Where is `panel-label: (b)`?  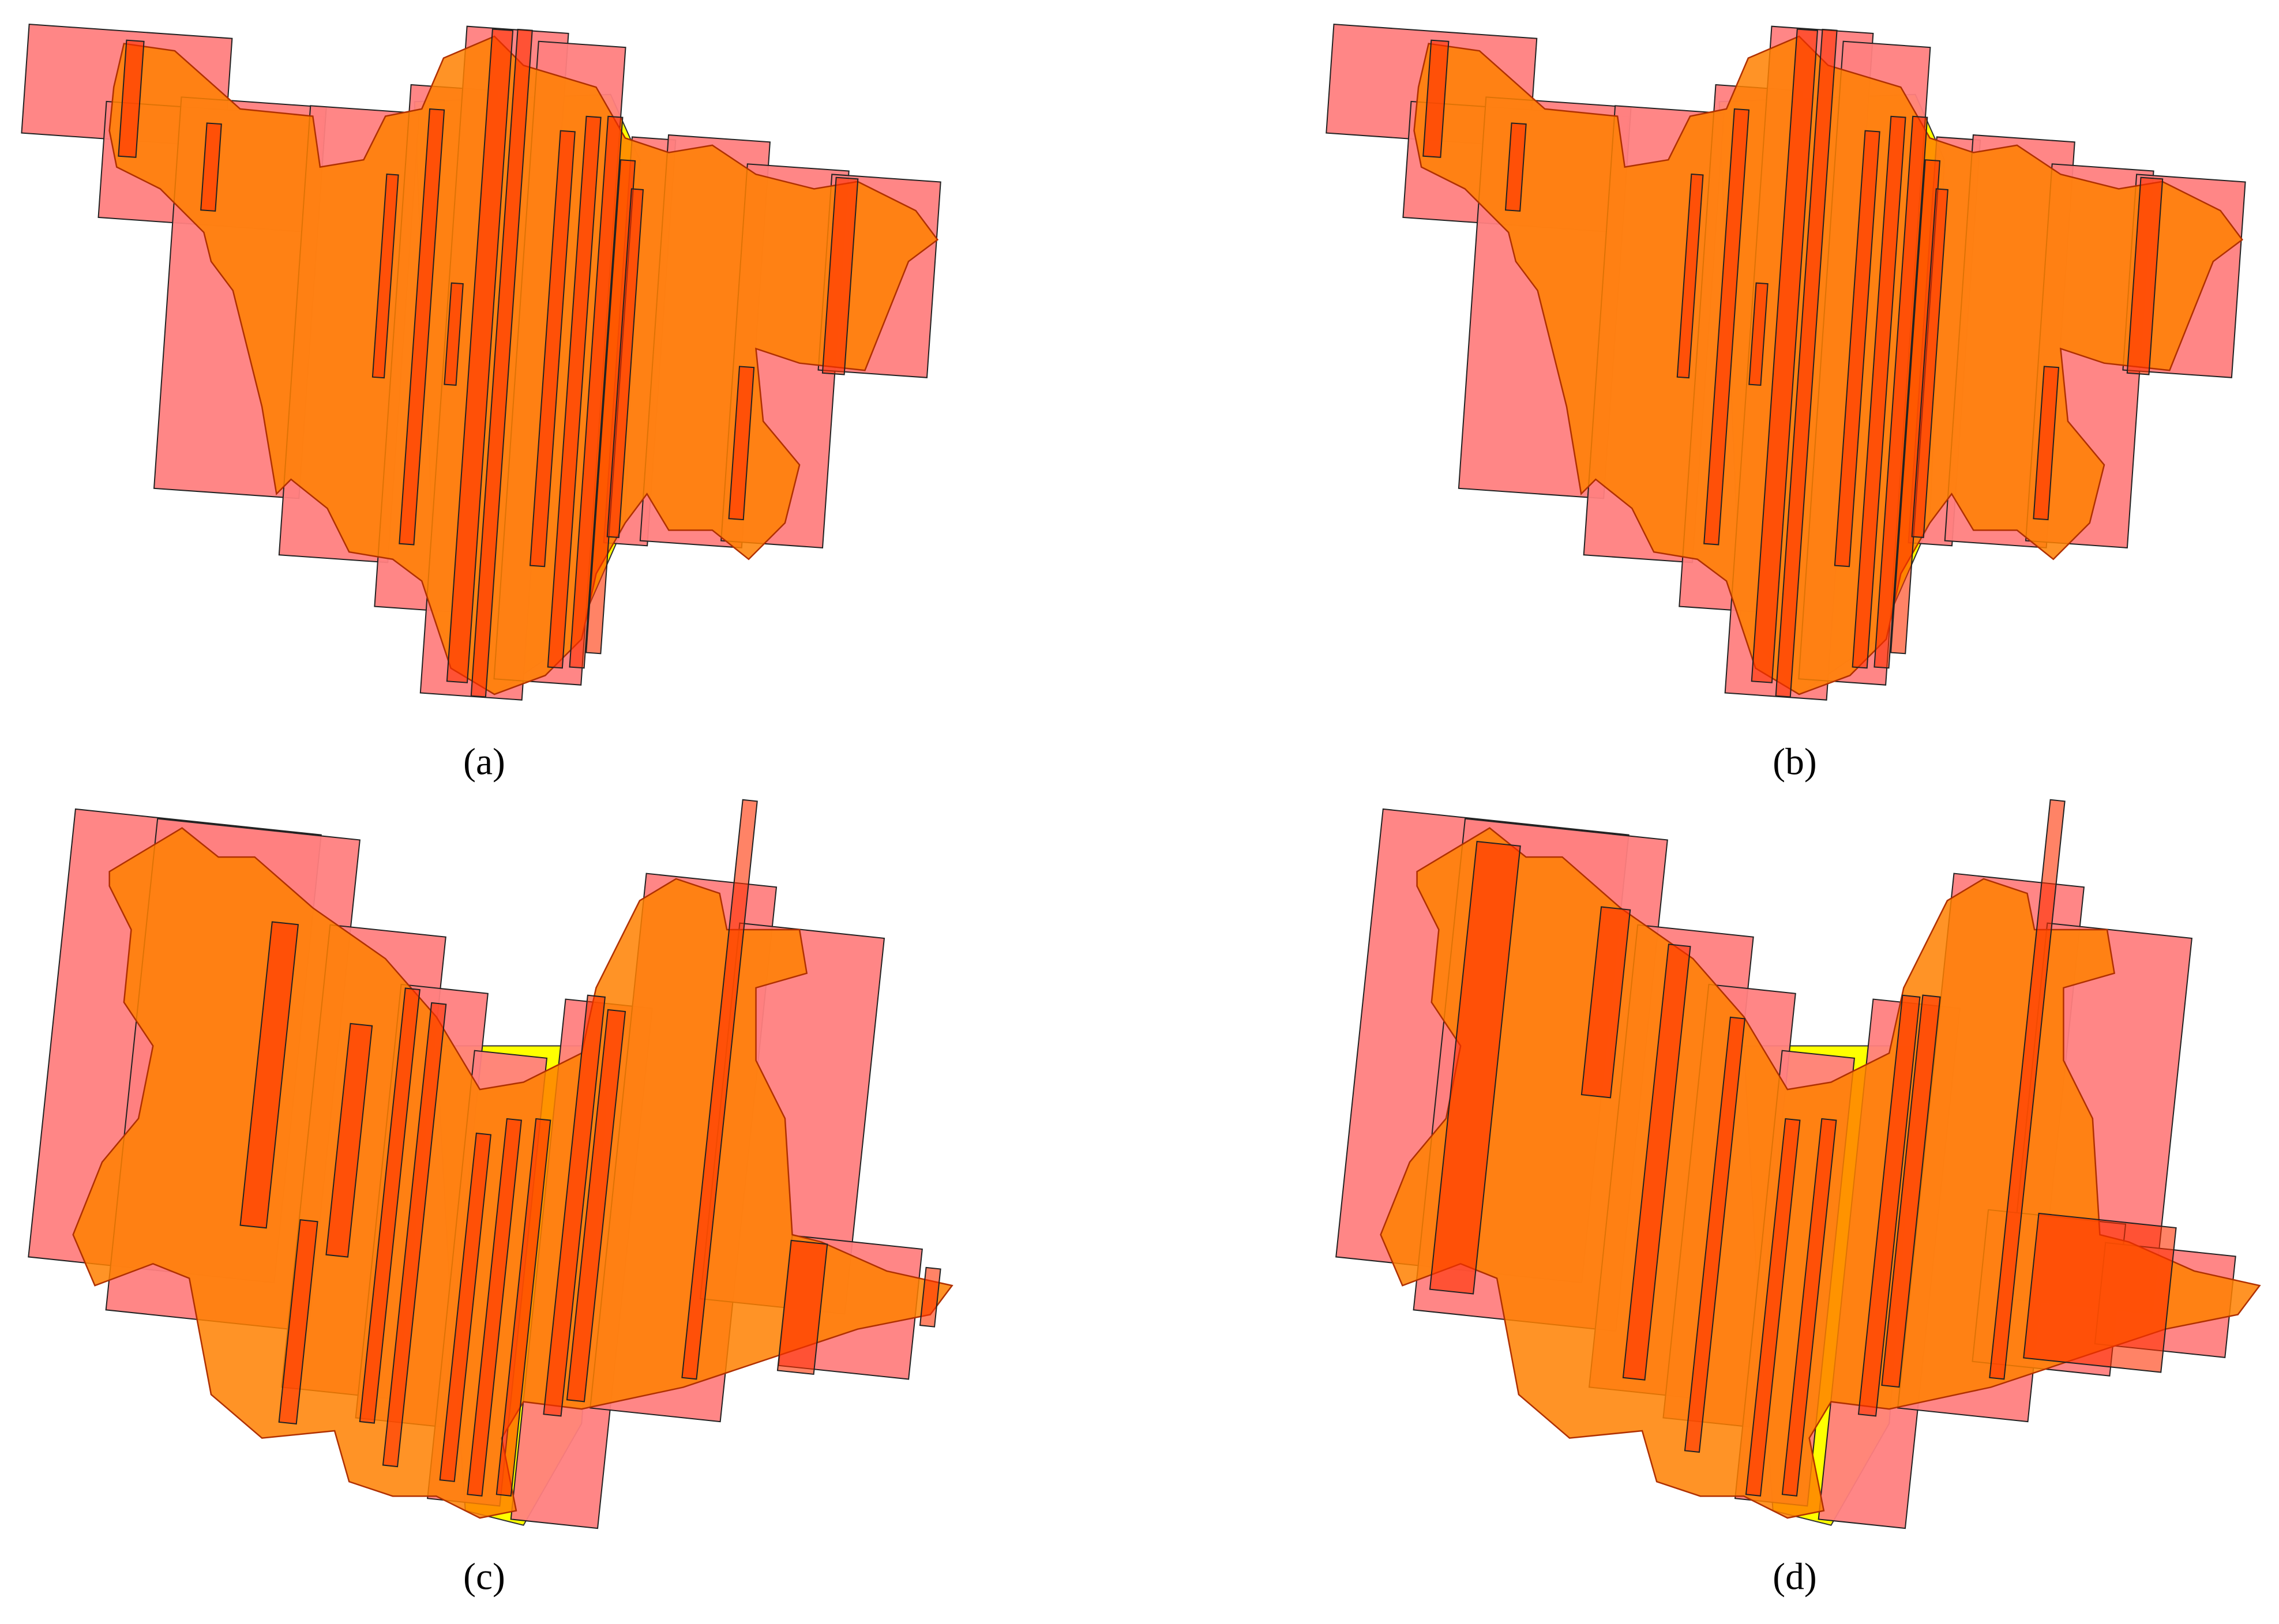
panel-label: (b) is located at coordinates (1794, 762).